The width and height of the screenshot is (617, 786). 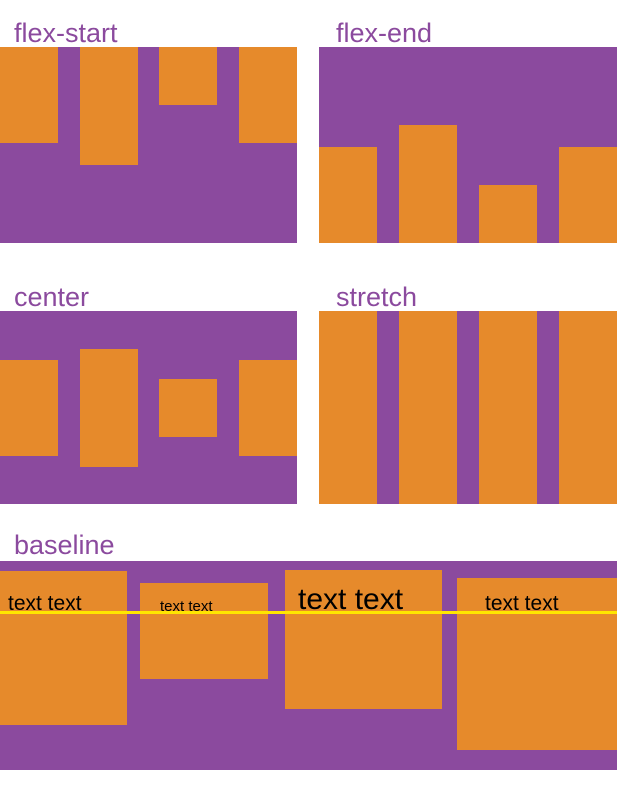 What do you see at coordinates (522, 603) in the screenshot?
I see `baseline-box-text-4: text text` at bounding box center [522, 603].